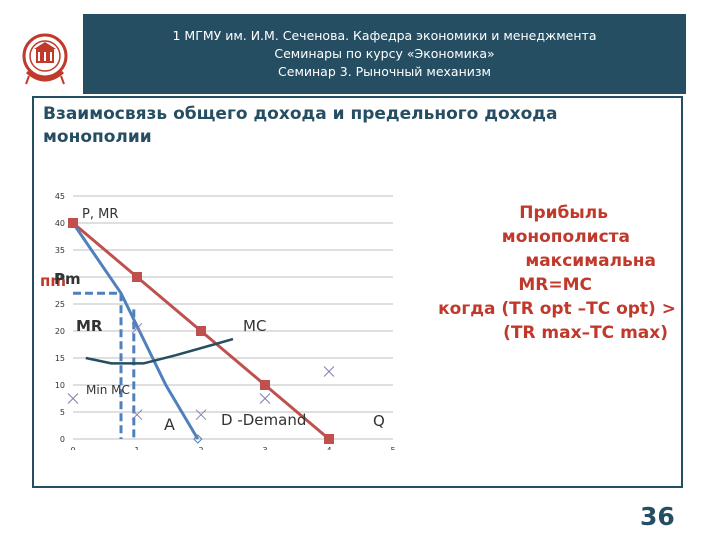  What do you see at coordinates (72, 448) in the screenshot?
I see `x-tick-label: 0` at bounding box center [72, 448].